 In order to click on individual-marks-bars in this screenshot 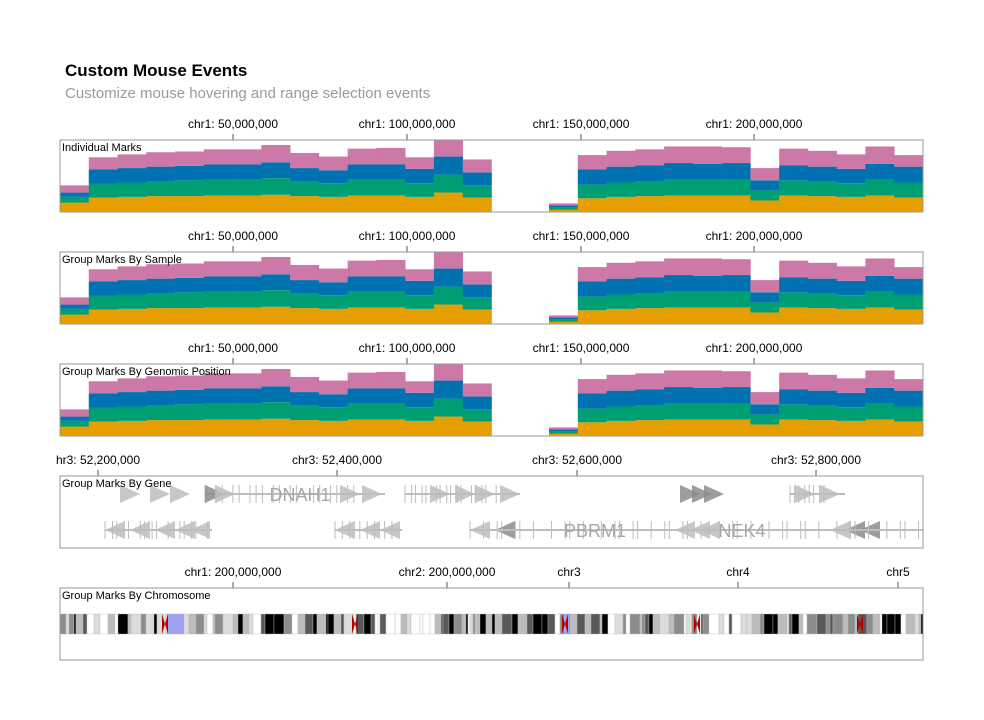, I will do `click(492, 176)`.